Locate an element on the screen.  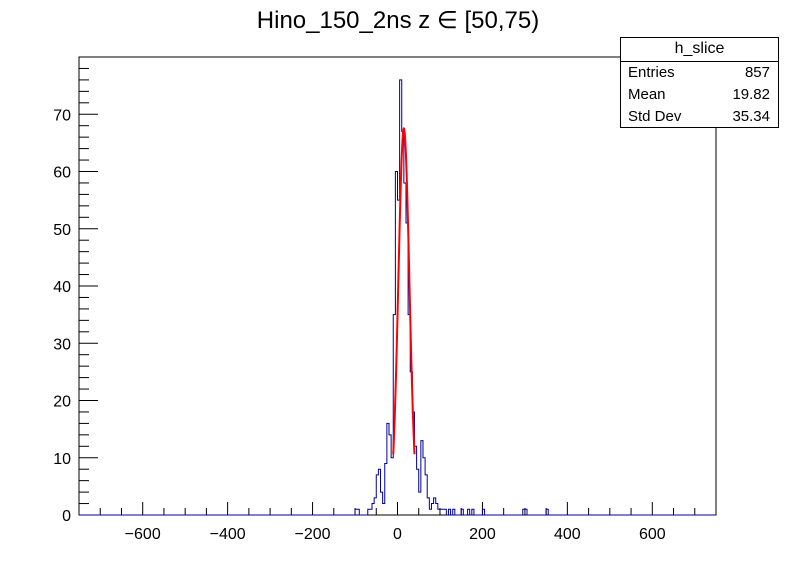
stats-value: 35.34 is located at coordinates (751, 116).